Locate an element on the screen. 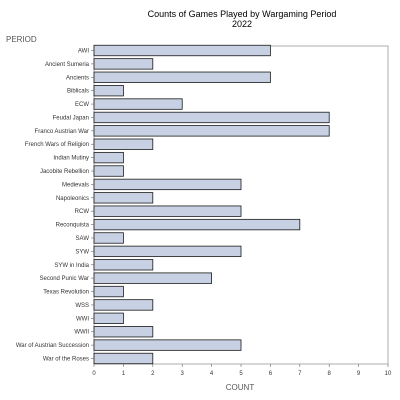 This screenshot has width=400, height=400. x-tick-label: 7 is located at coordinates (300, 374).